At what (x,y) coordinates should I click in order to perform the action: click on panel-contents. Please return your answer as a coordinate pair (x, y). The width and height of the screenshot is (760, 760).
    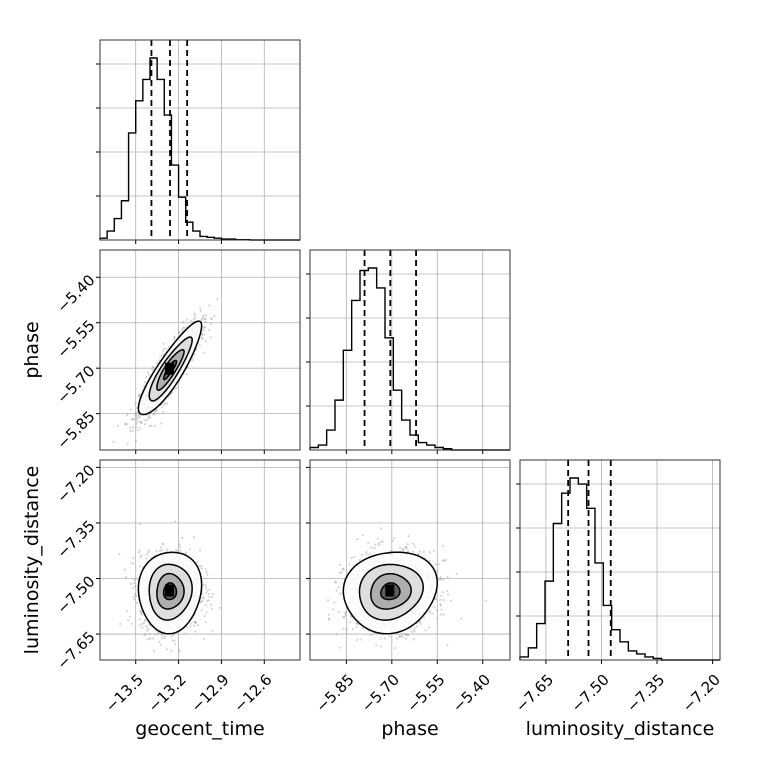
    Looking at the image, I should click on (169, 586).